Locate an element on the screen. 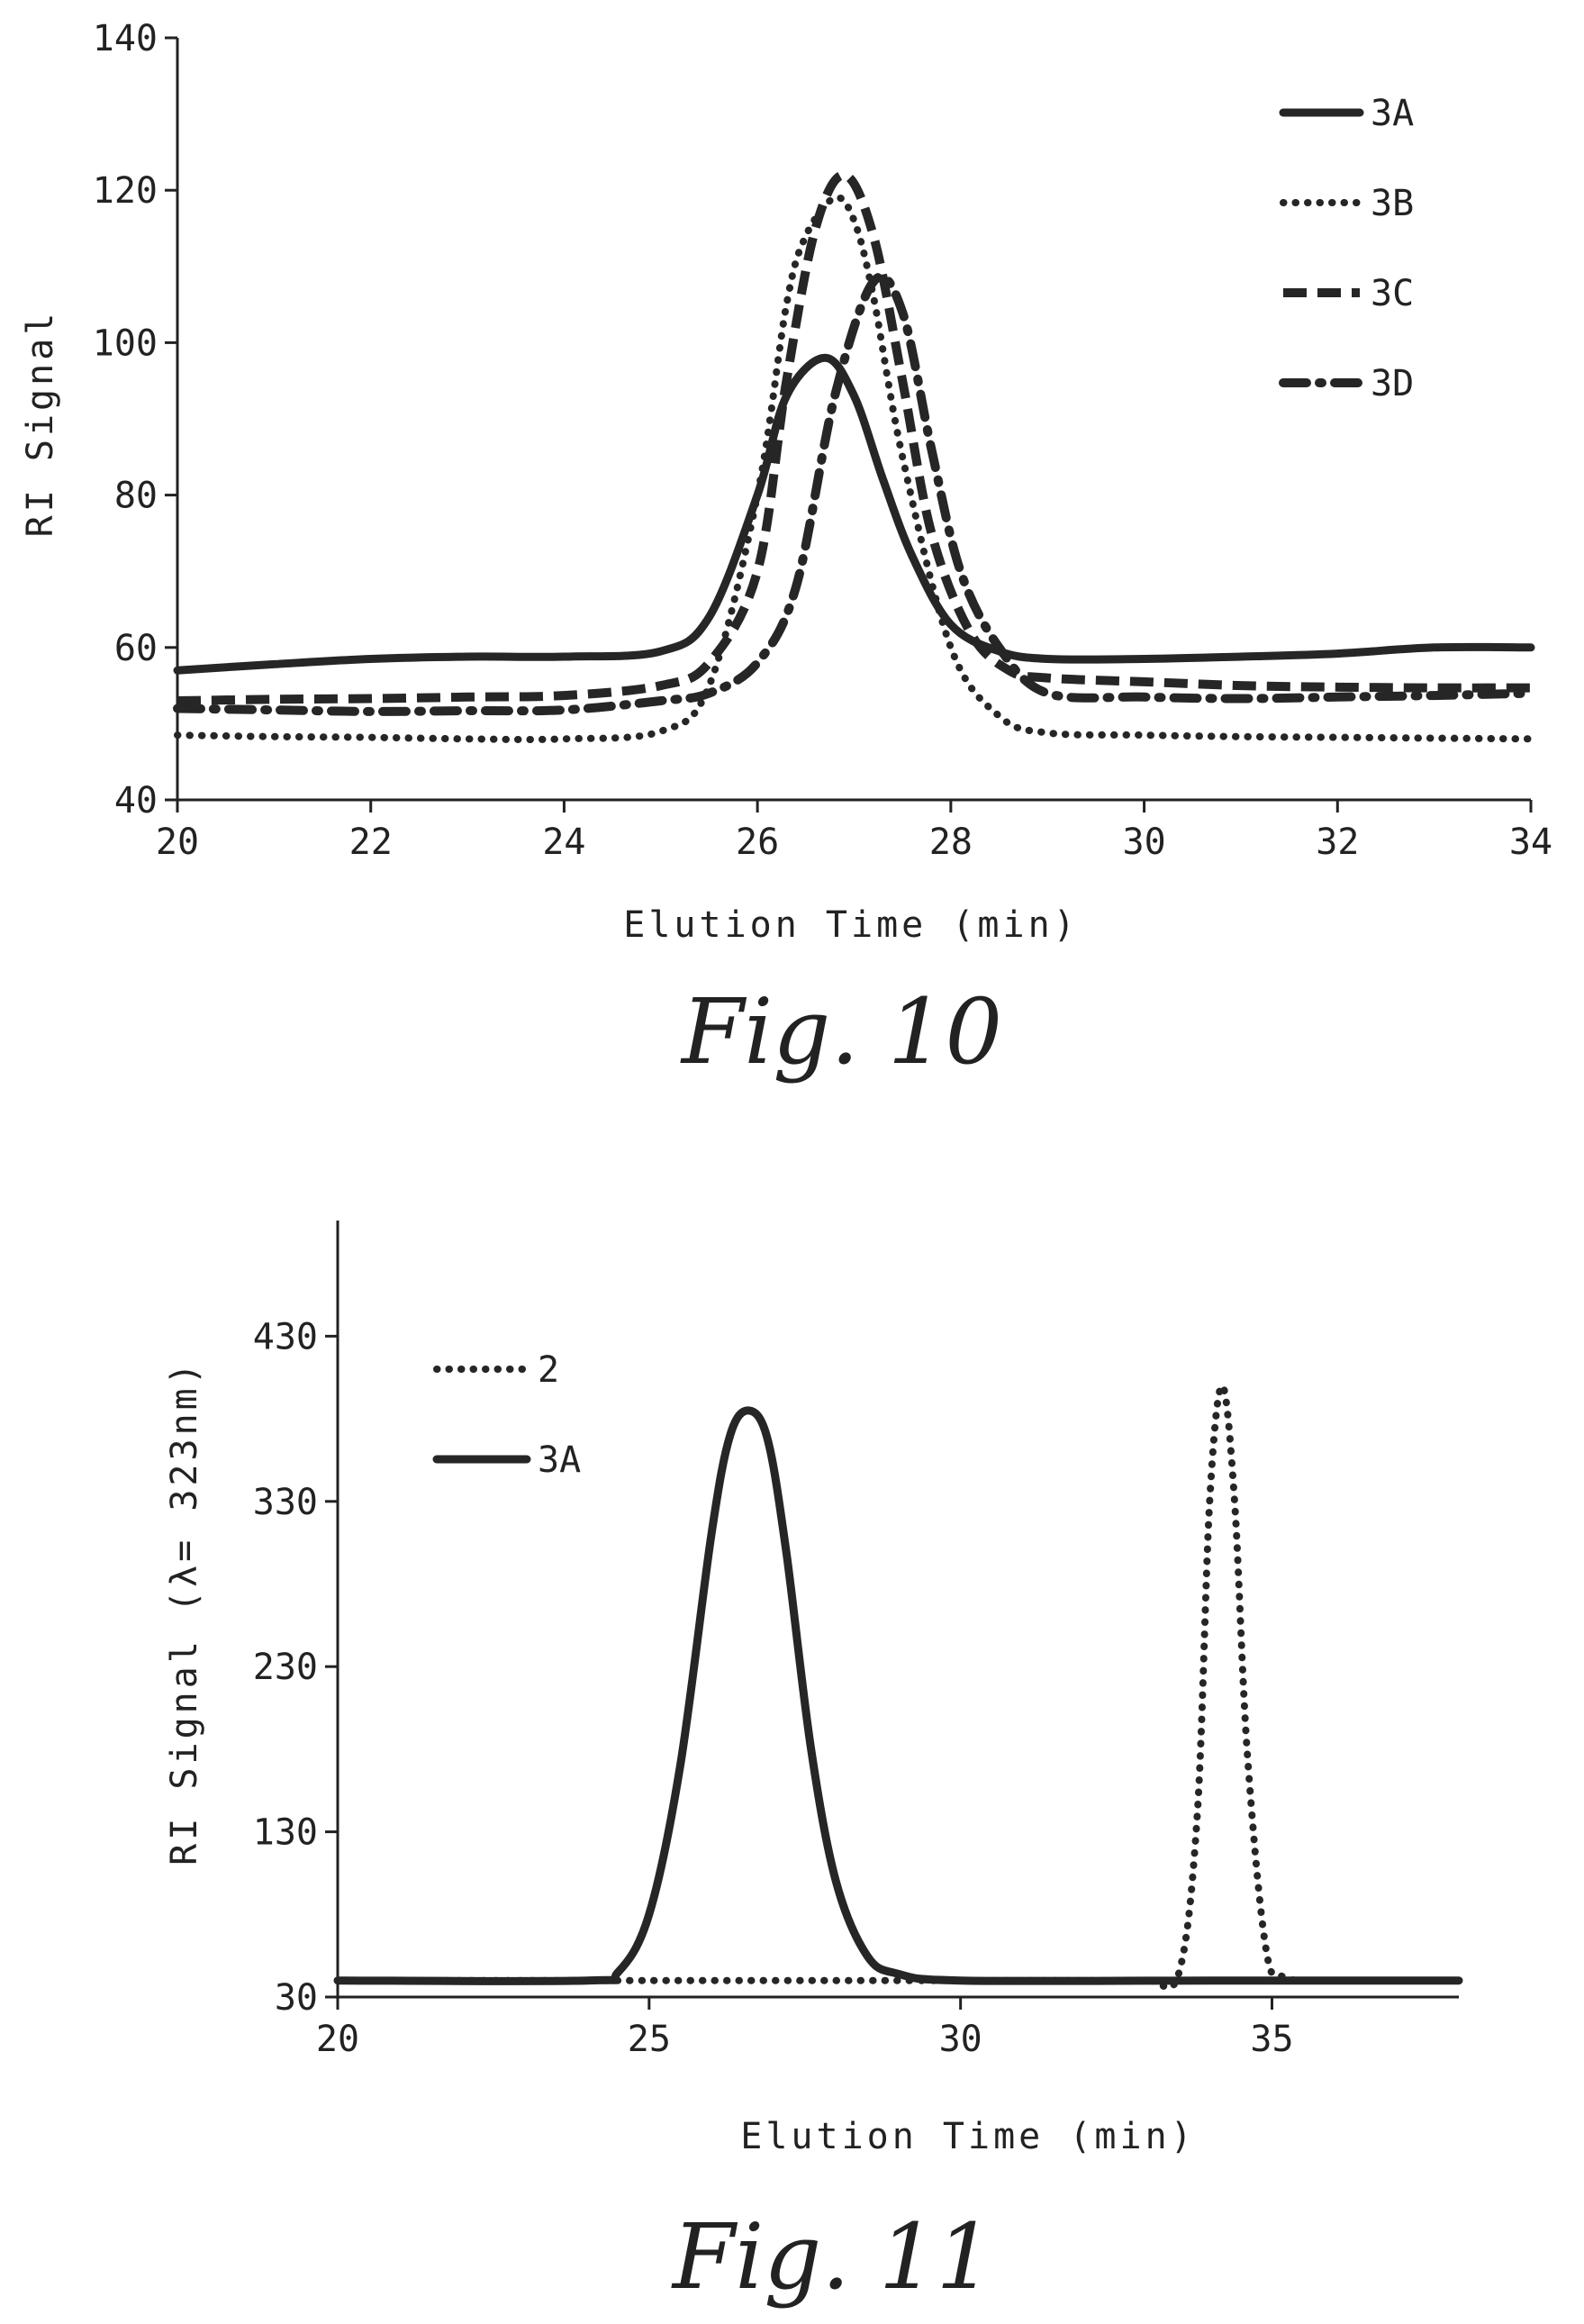  y-tick-label: 80 is located at coordinates (136, 497).